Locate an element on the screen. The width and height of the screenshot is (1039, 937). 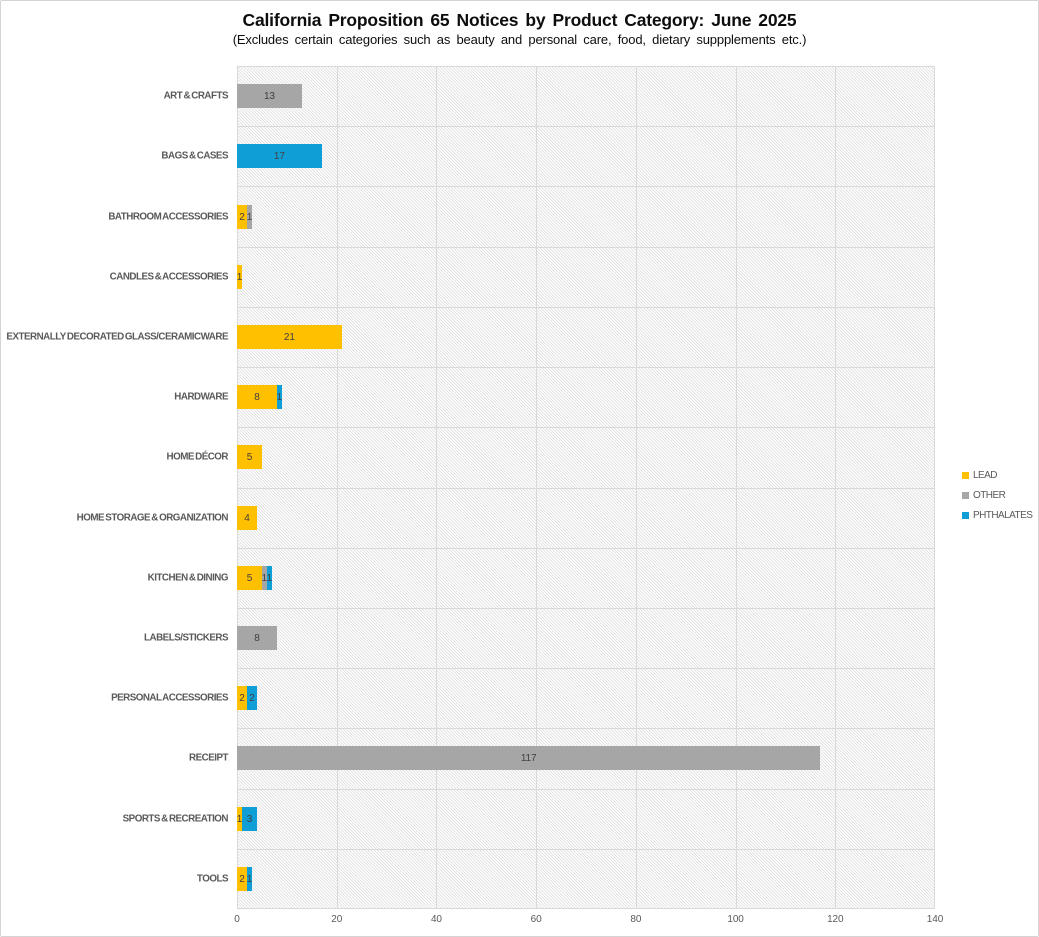
bar-segment-lead: 4 is located at coordinates (247, 518).